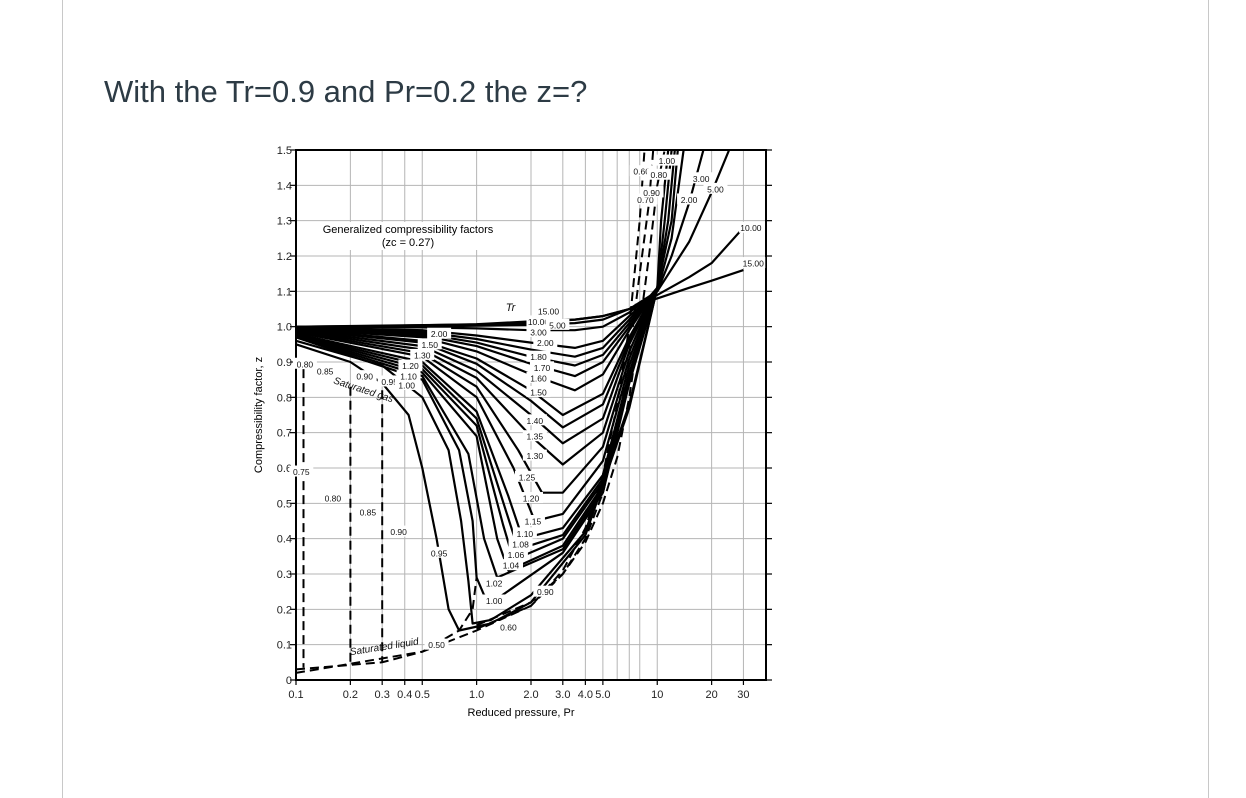  What do you see at coordinates (494, 601) in the screenshot?
I see `series-label: 1.00` at bounding box center [494, 601].